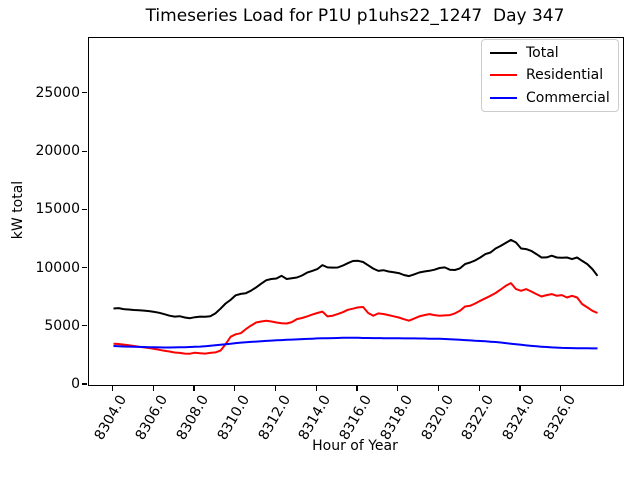 The image size is (640, 480). Describe the element at coordinates (503, 75) in the screenshot. I see `legend-line-residential` at that location.